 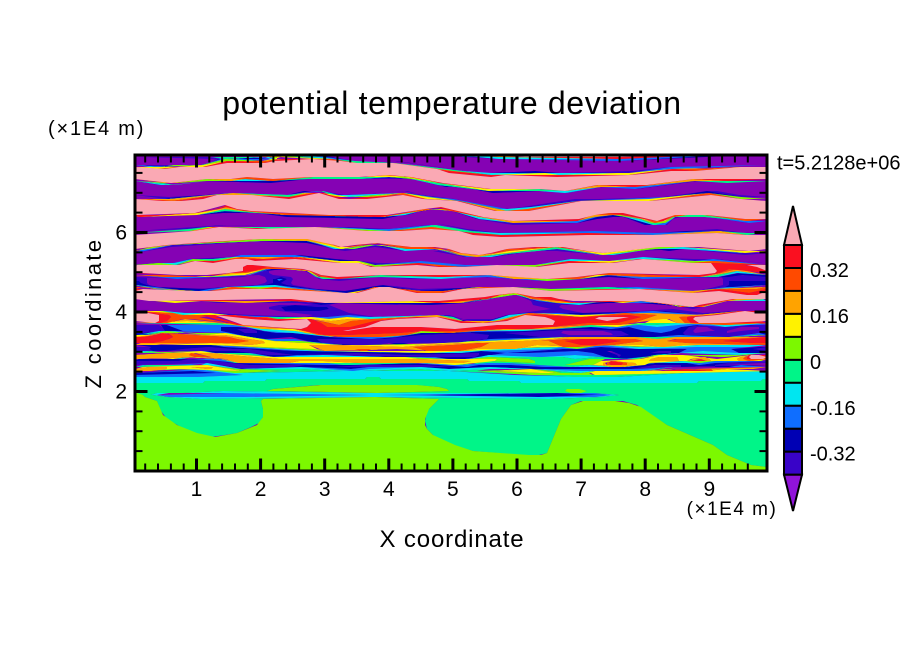 What do you see at coordinates (325, 489) in the screenshot?
I see `svg-text: 3` at bounding box center [325, 489].